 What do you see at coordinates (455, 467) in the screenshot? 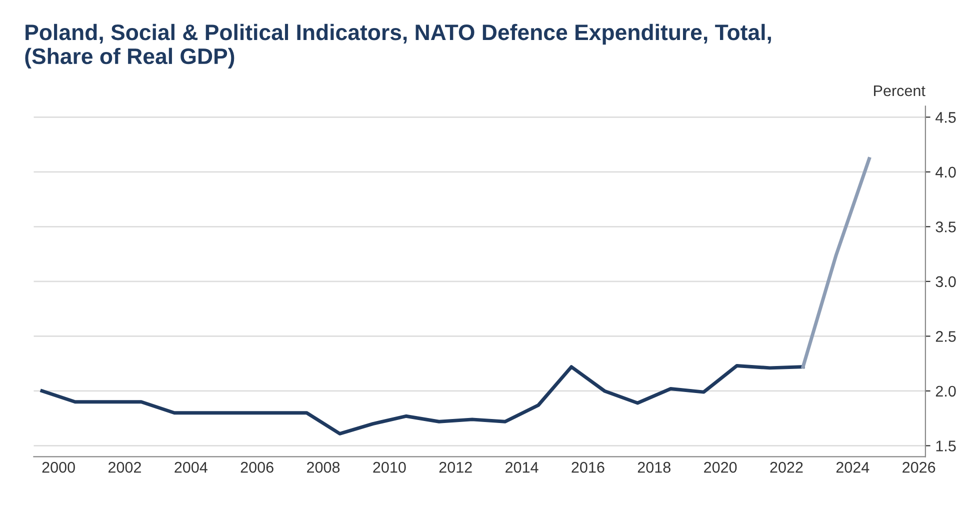
I see `x-tick-label: 2012` at bounding box center [455, 467].